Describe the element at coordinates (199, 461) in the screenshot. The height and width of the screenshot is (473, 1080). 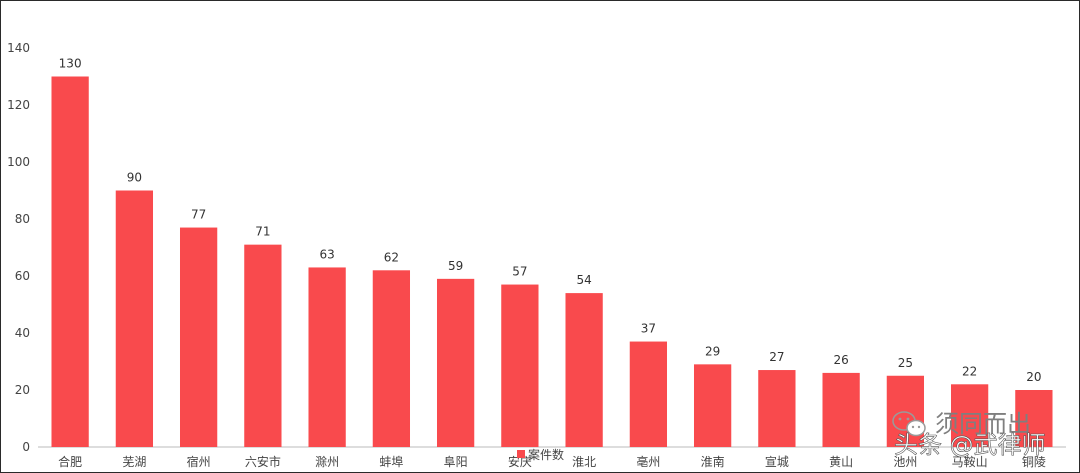
I see `category-label: 宿州` at that location.